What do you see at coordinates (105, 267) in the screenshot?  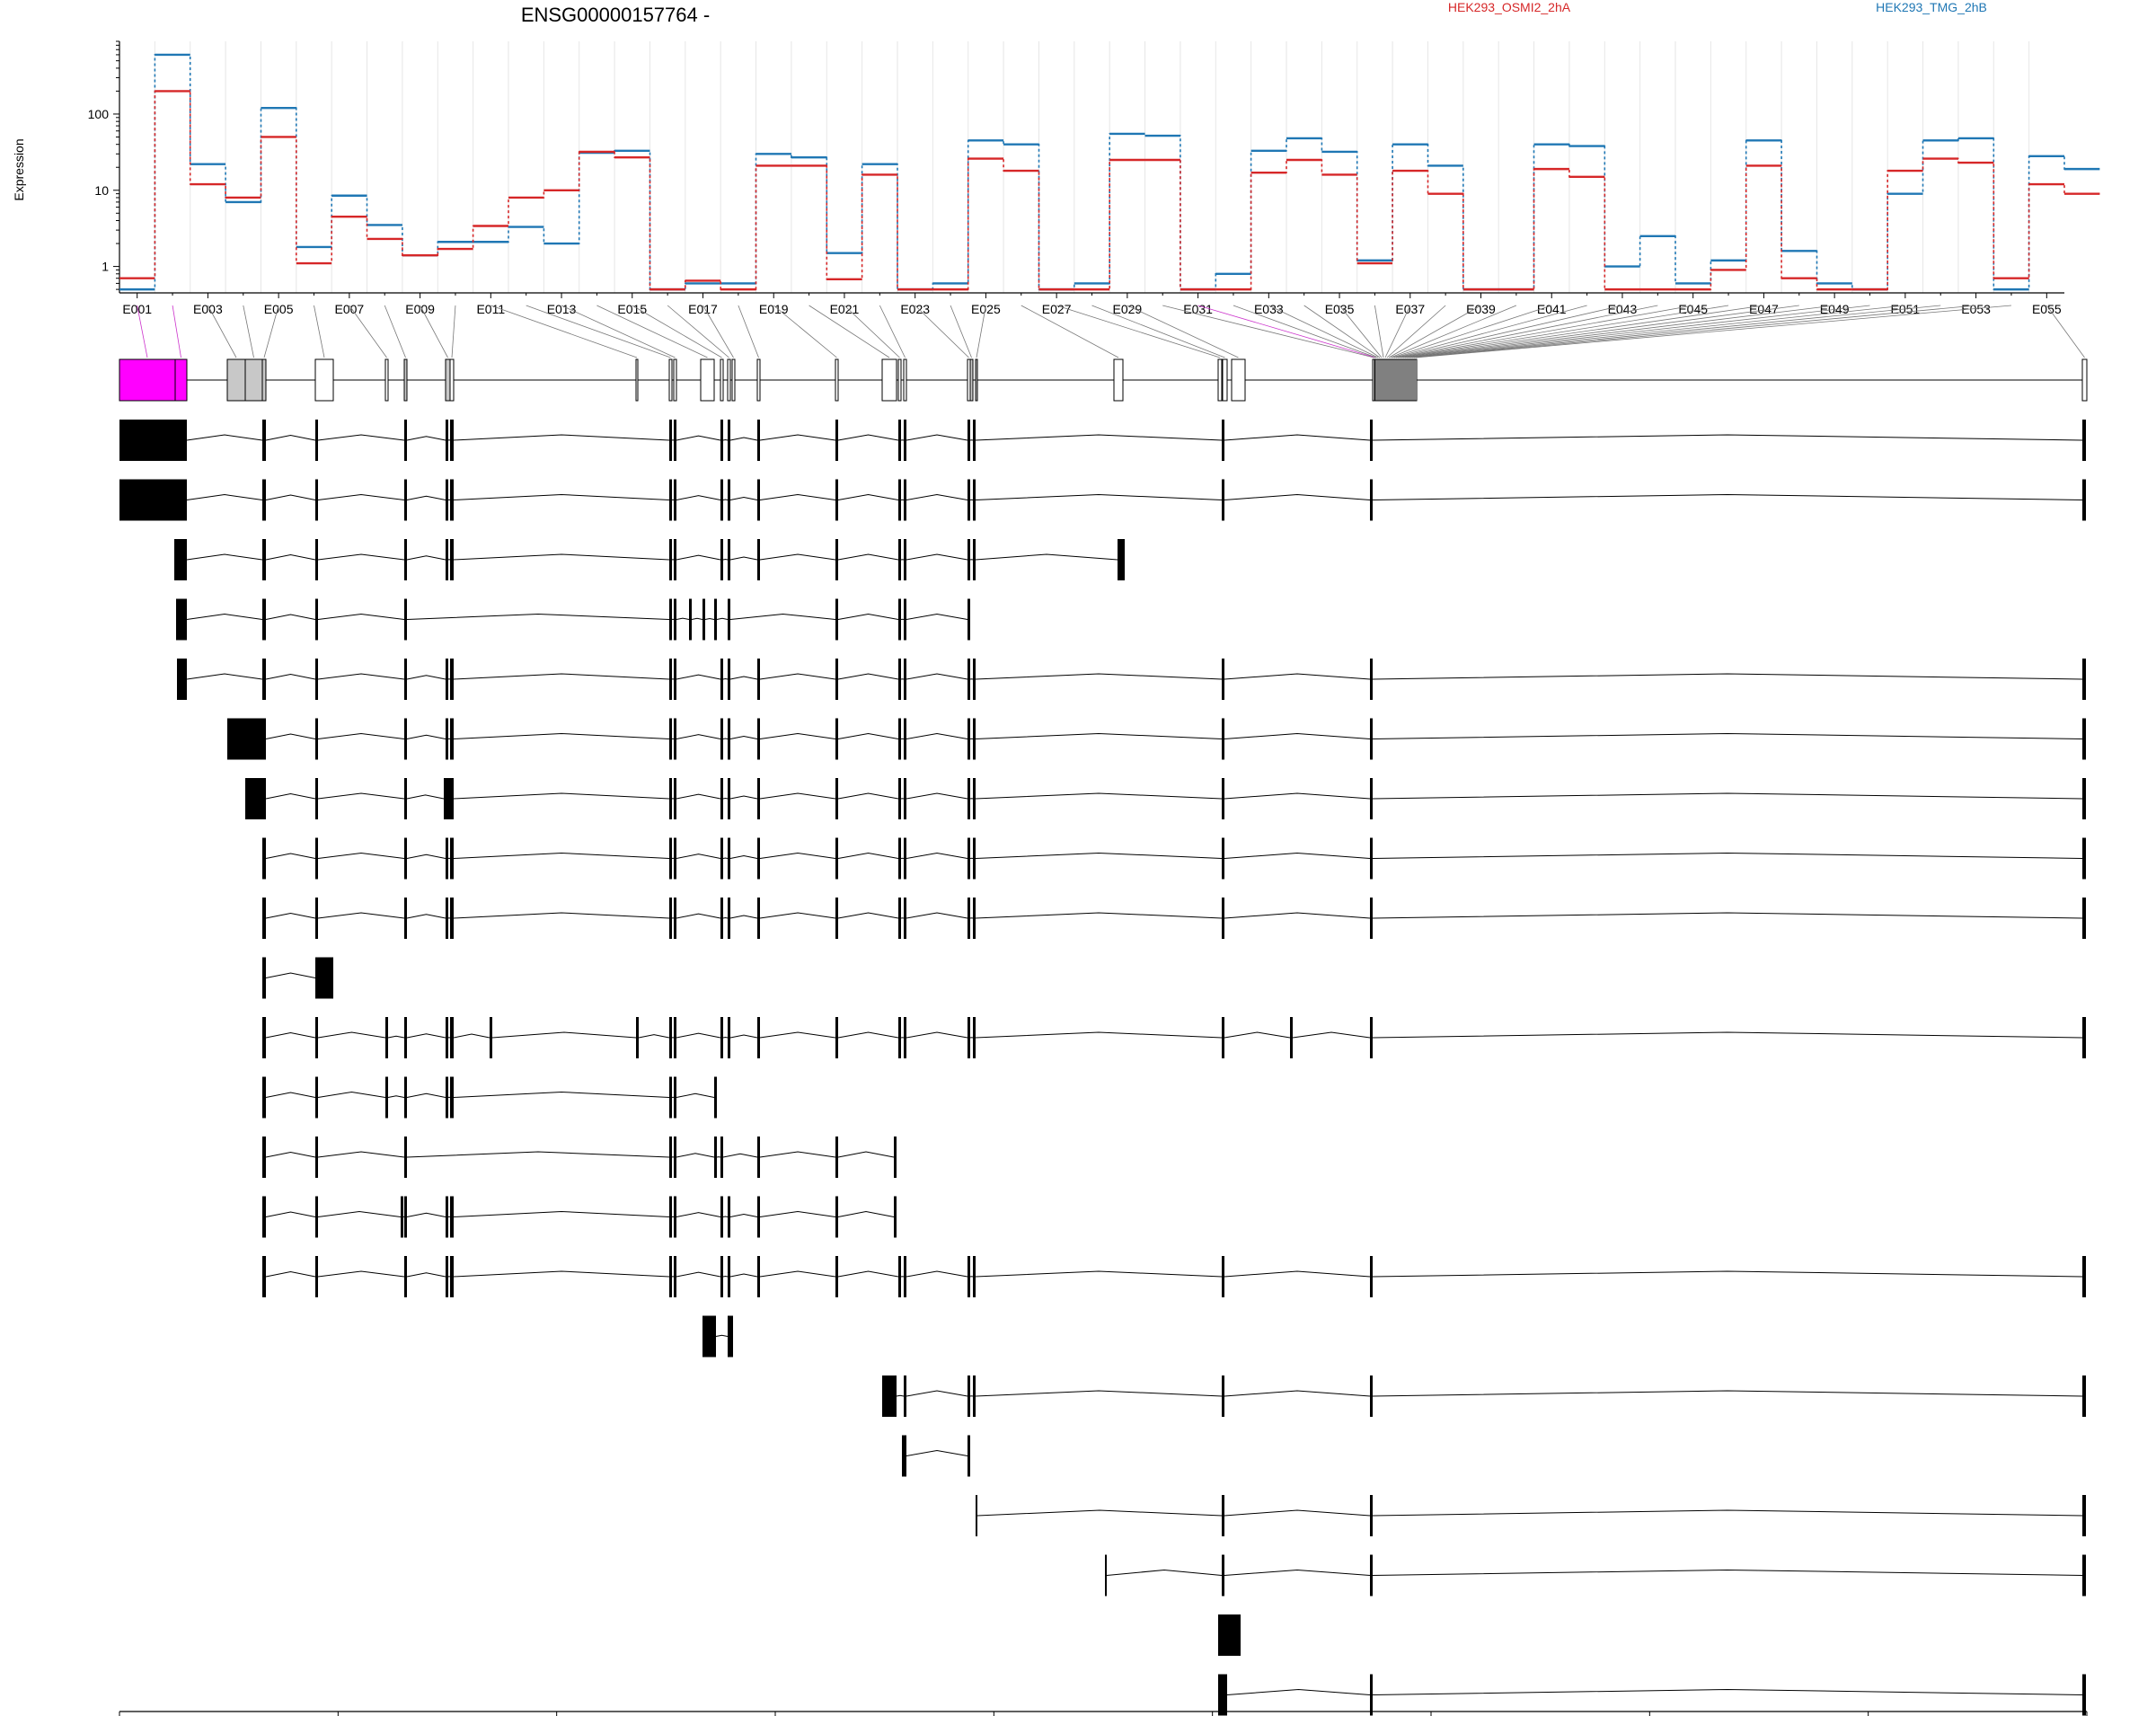 I see `y-tick-label: 1` at bounding box center [105, 267].